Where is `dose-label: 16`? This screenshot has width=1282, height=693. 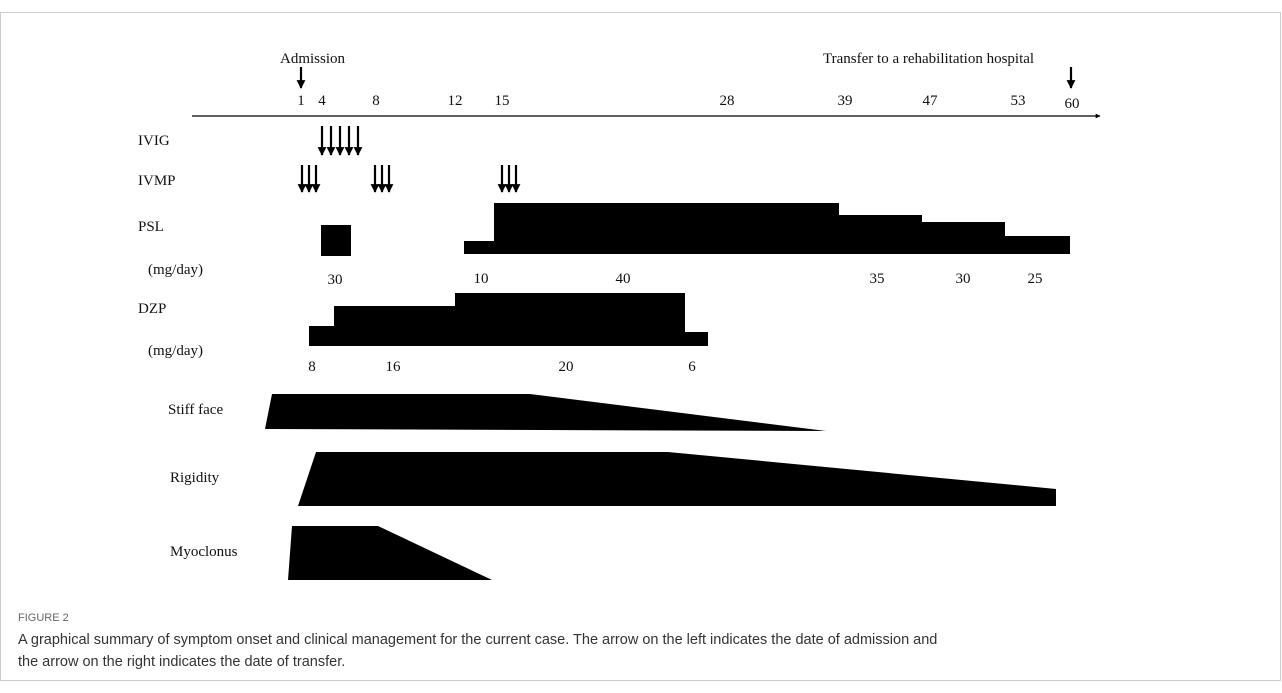 dose-label: 16 is located at coordinates (394, 367).